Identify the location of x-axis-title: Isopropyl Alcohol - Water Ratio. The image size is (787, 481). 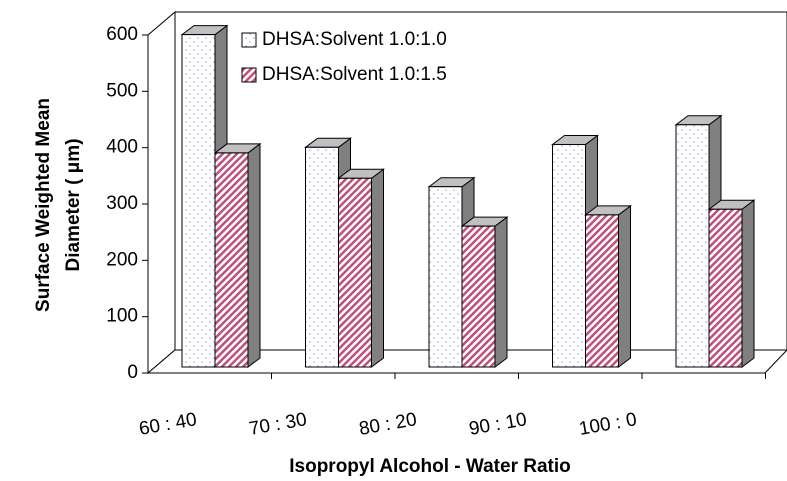
(430, 466).